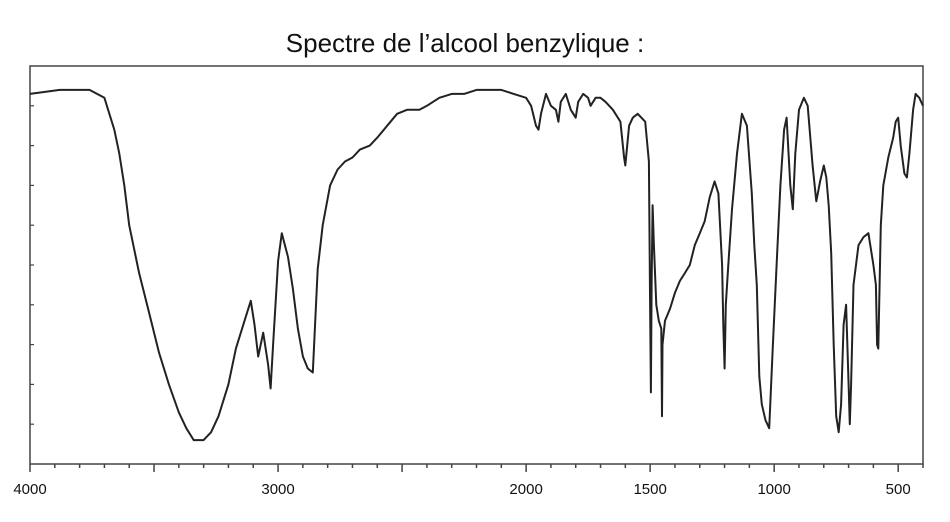  What do you see at coordinates (525, 489) in the screenshot?
I see `x-tick-label: 2000` at bounding box center [525, 489].